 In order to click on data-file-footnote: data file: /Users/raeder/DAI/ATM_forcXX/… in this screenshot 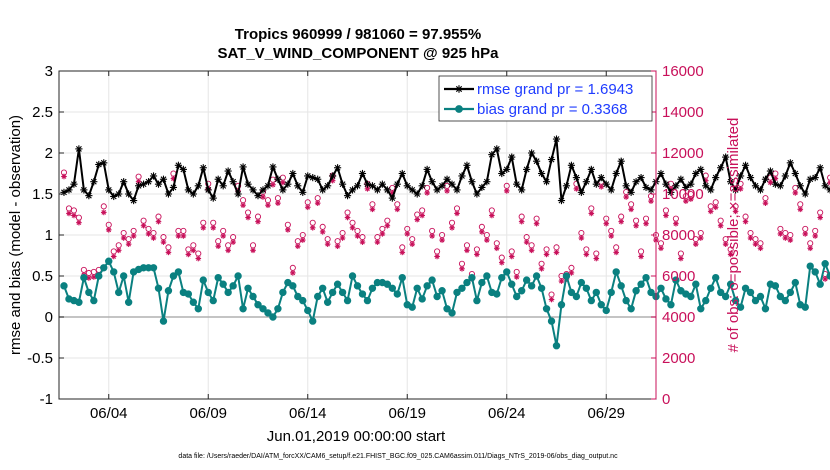, I will do `click(398, 456)`.